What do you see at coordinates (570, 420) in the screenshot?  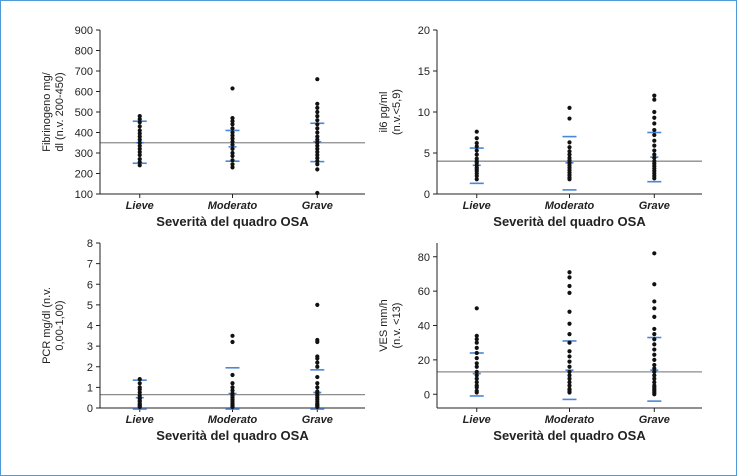 I see `x-tick-label: Moderato` at bounding box center [570, 420].